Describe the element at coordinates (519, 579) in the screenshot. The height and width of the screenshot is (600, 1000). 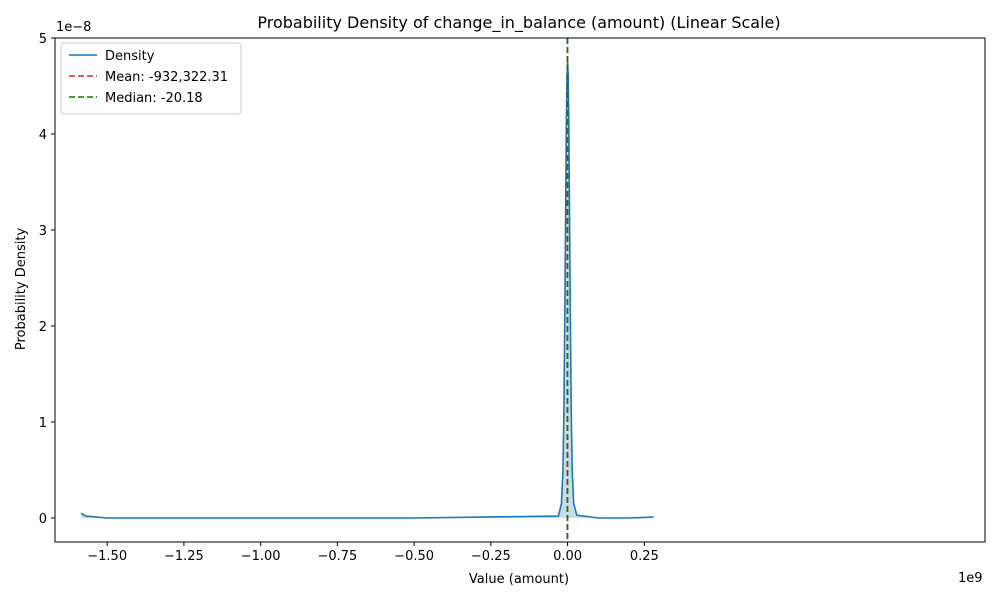
I see `x-axis-label: Value (amount)` at that location.